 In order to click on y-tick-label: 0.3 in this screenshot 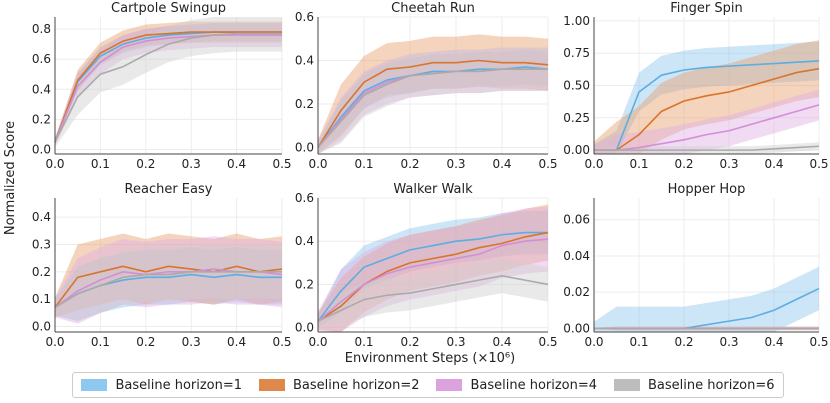, I will do `click(41, 244)`.